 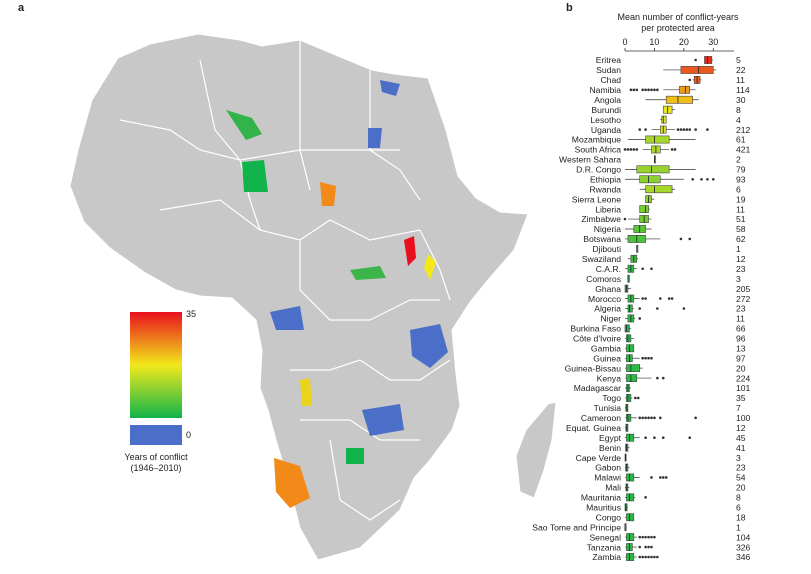 What do you see at coordinates (654, 42) in the screenshot?
I see `x-tick-label: 10` at bounding box center [654, 42].